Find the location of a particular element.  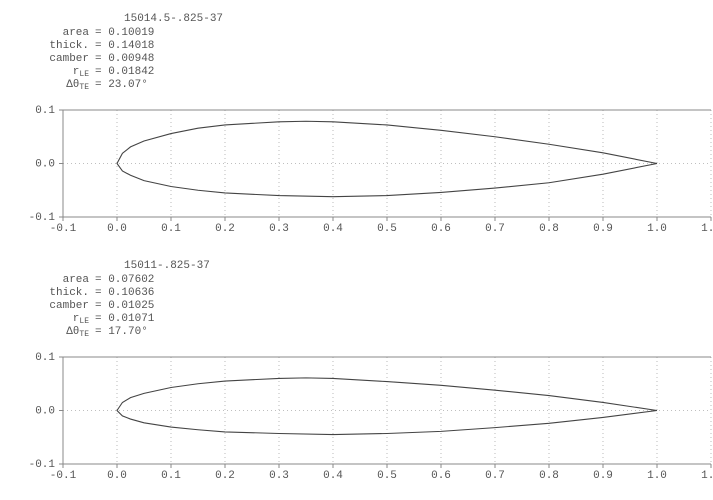

stat-value: = 0.01842 is located at coordinates (124, 72).